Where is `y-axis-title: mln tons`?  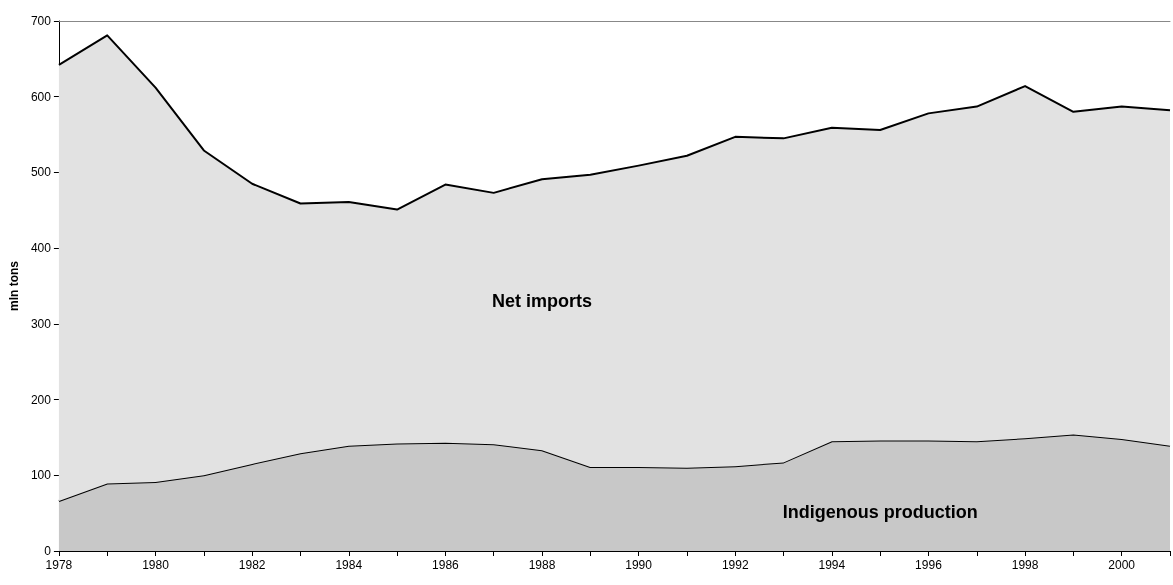 y-axis-title: mln tons is located at coordinates (14, 285).